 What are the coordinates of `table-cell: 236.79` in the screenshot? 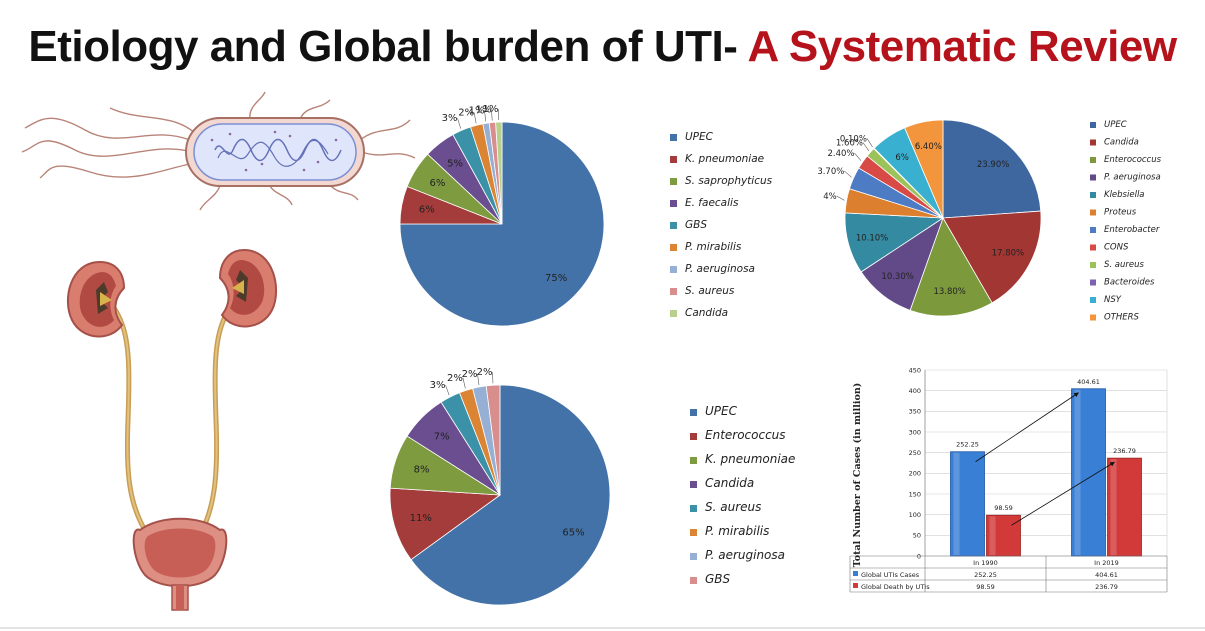 It's located at (1106, 587).